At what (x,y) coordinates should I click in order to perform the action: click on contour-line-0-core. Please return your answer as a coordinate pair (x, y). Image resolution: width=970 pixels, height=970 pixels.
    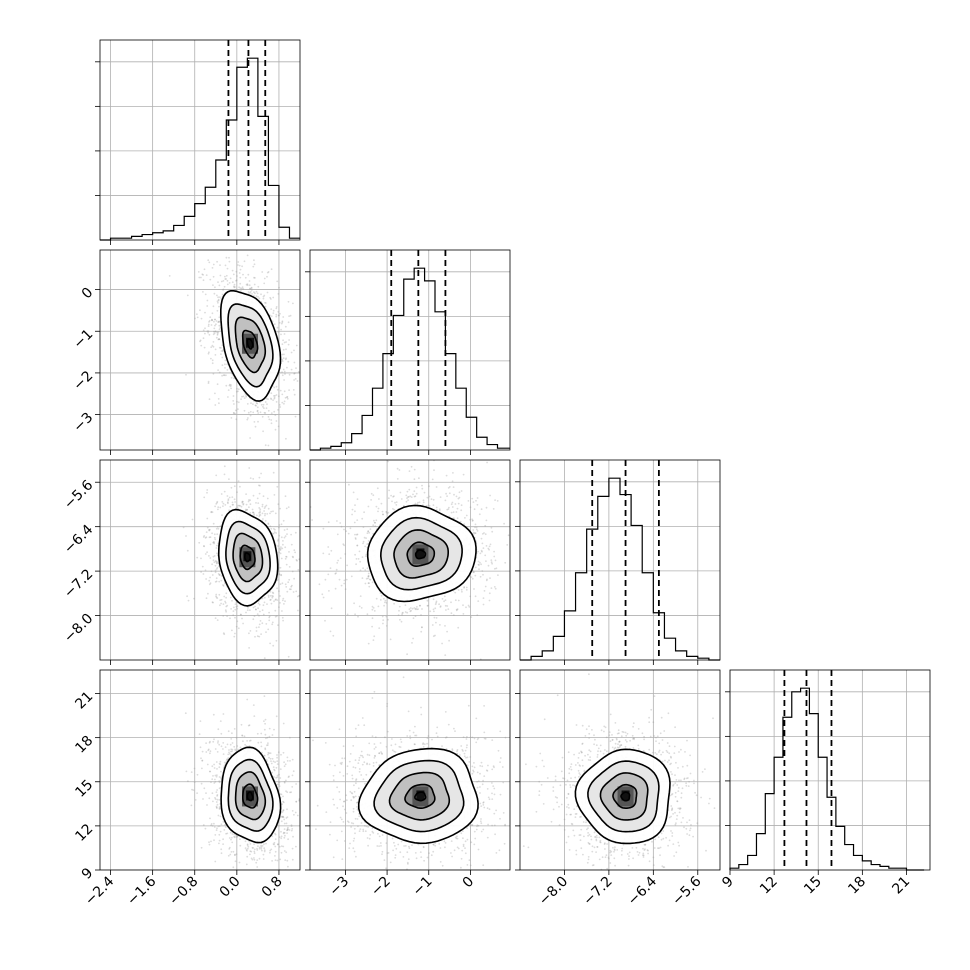
    Looking at the image, I should click on (250, 344).